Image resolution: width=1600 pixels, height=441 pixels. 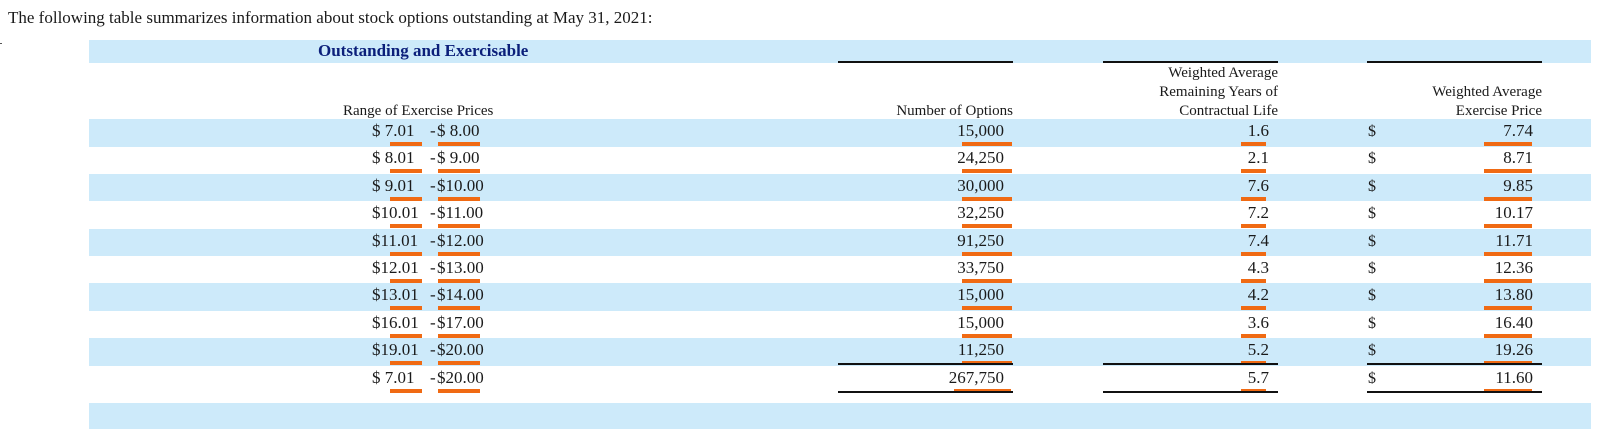 I want to click on total-rule-life, so click(x=1190, y=392).